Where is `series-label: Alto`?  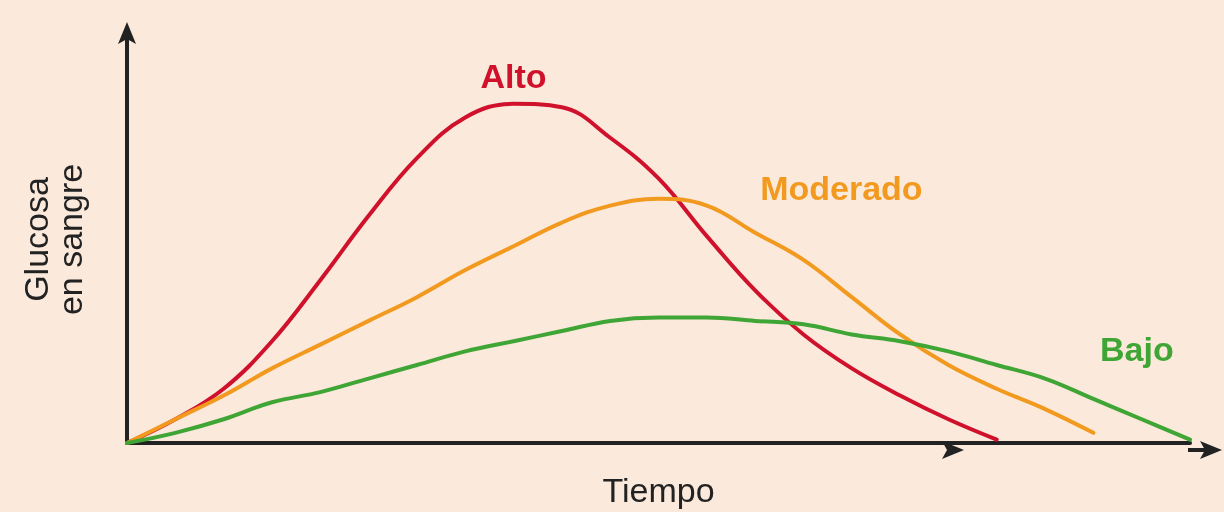
series-label: Alto is located at coordinates (513, 75).